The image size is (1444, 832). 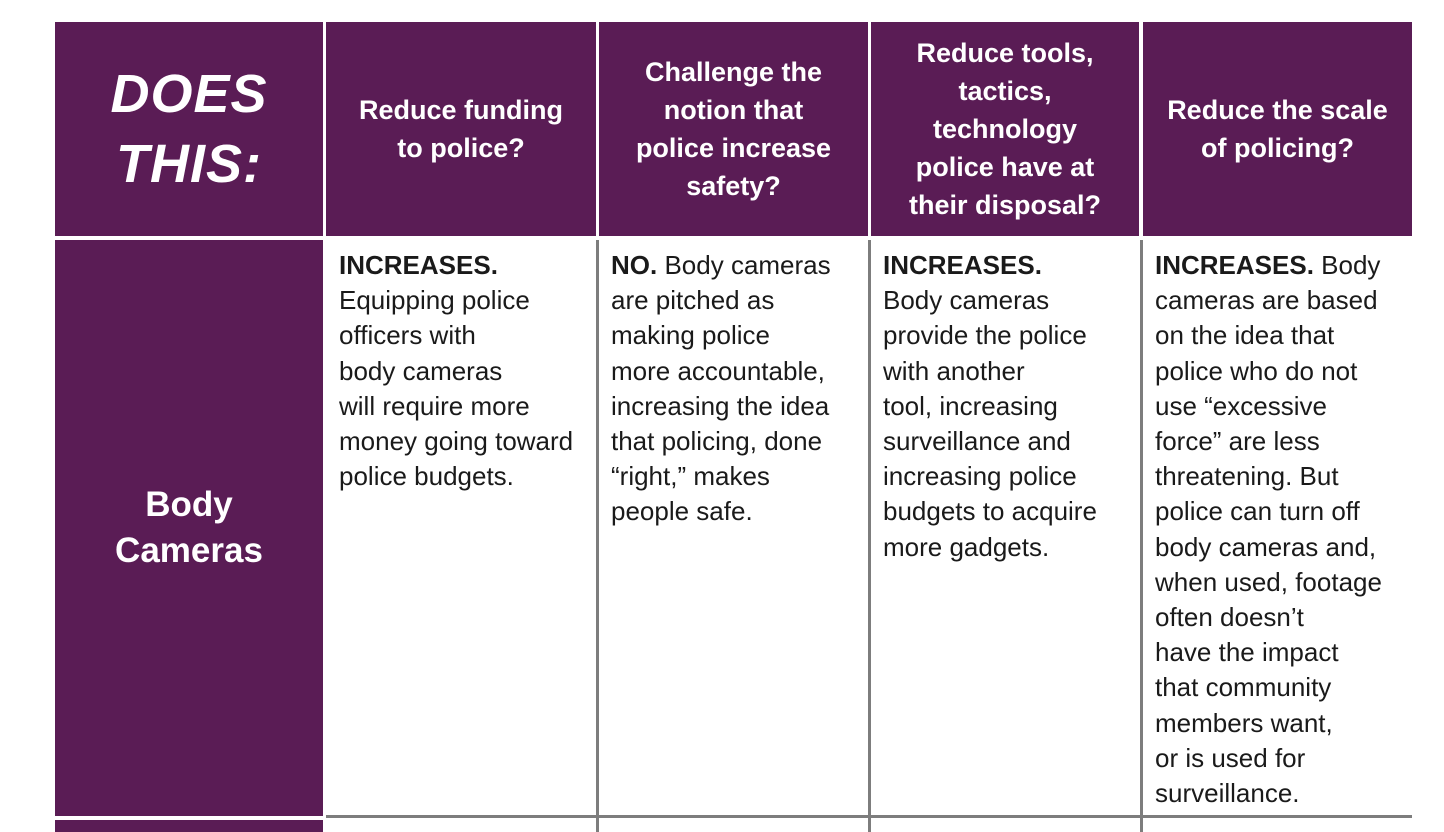 What do you see at coordinates (1229, 617) in the screenshot?
I see `cell-text-line: often doesn’t` at bounding box center [1229, 617].